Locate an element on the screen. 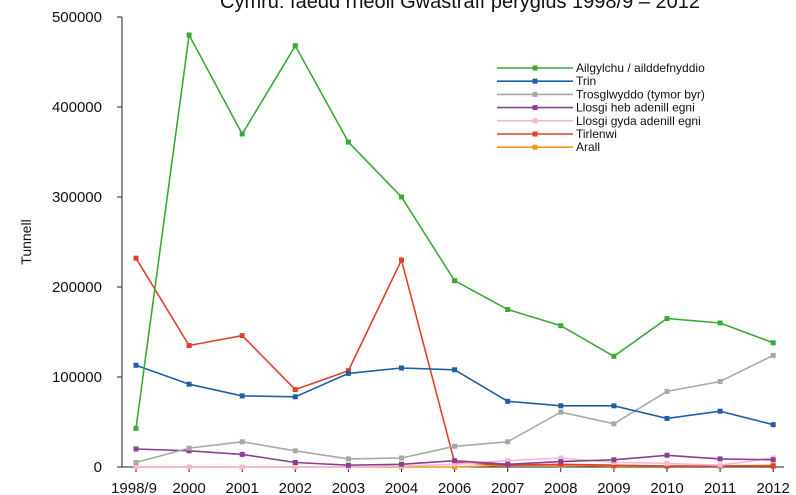  legend-item: Arall is located at coordinates (548, 147).